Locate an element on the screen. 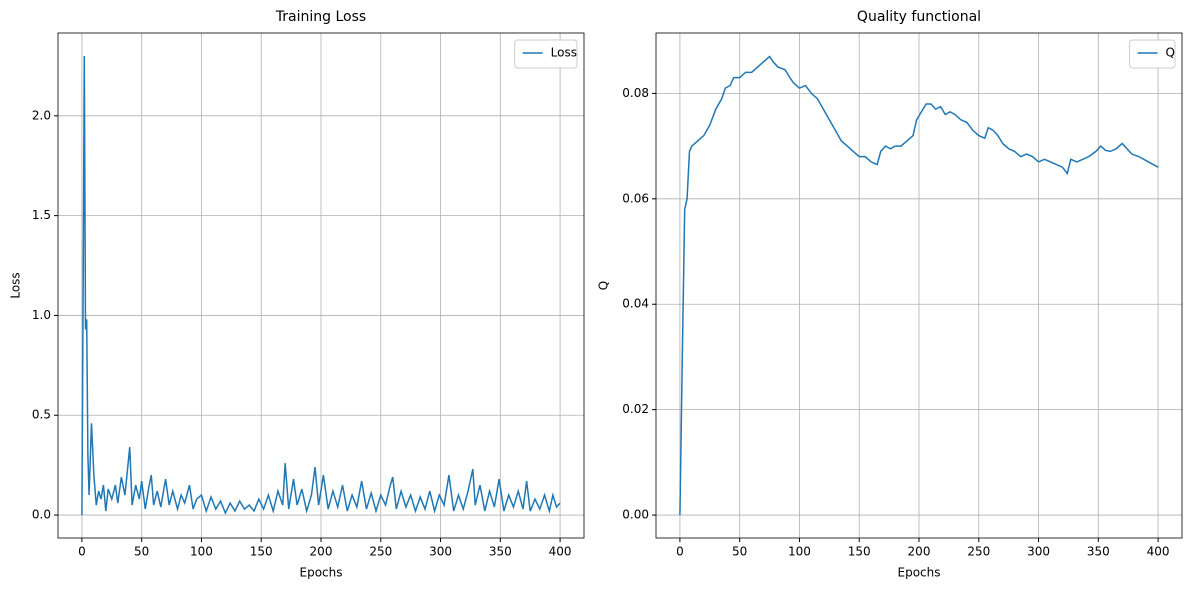 This screenshot has width=1189, height=590. chart-title: Training Loss is located at coordinates (320, 17).